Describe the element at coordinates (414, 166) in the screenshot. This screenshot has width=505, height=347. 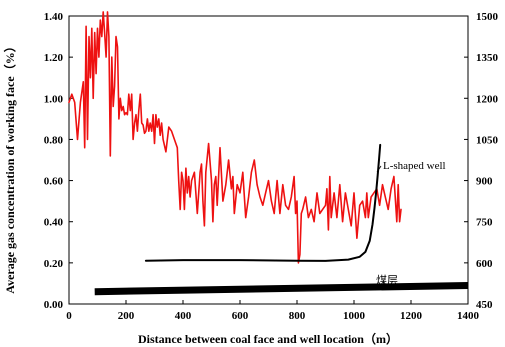
I see `well-annotation: L-shaped well` at that location.